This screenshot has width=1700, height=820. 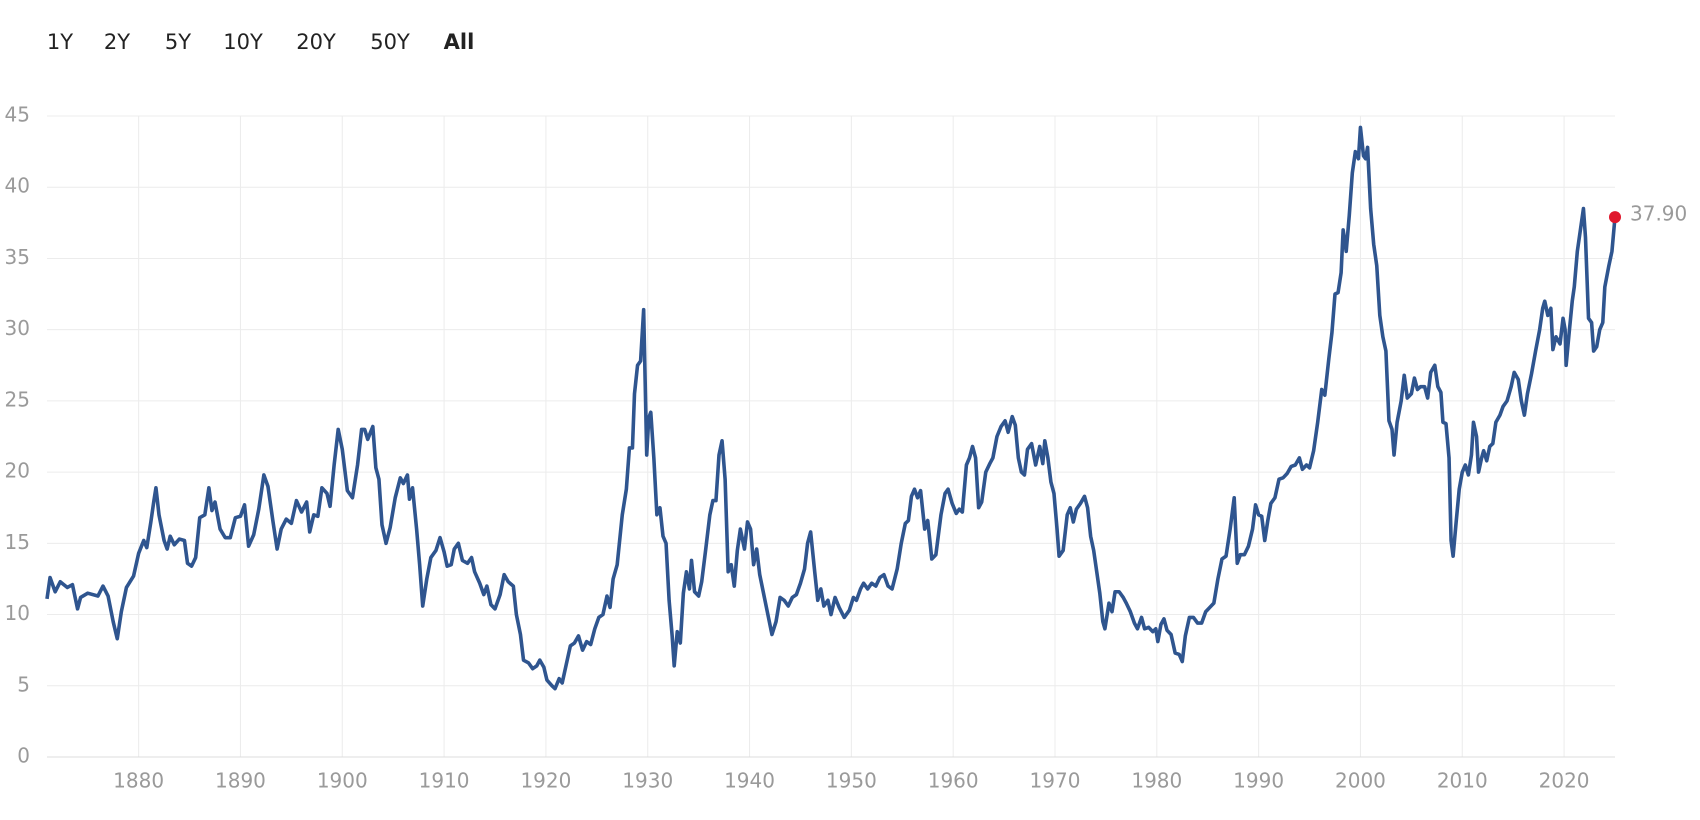 I want to click on y-tick-label: 30, so click(x=17, y=328).